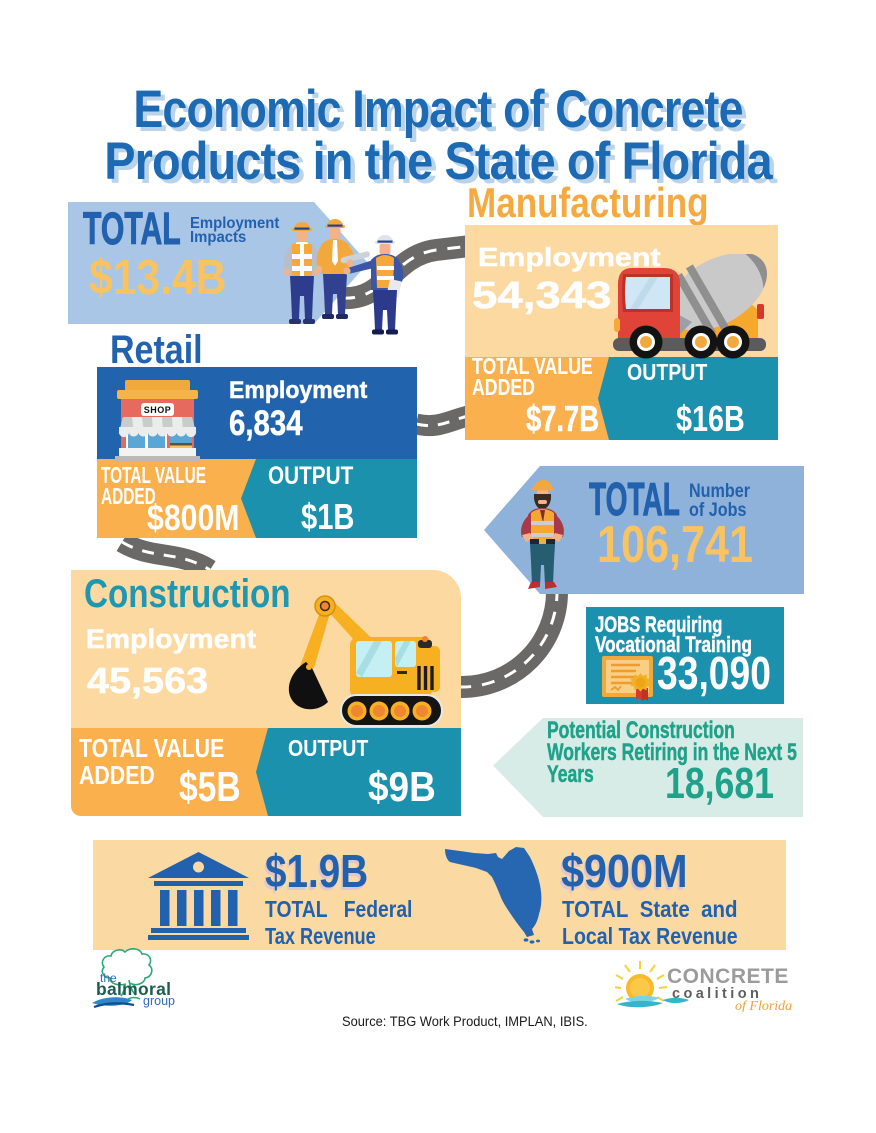 The image size is (876, 1133). What do you see at coordinates (717, 994) in the screenshot?
I see `svg-text: coalition` at bounding box center [717, 994].